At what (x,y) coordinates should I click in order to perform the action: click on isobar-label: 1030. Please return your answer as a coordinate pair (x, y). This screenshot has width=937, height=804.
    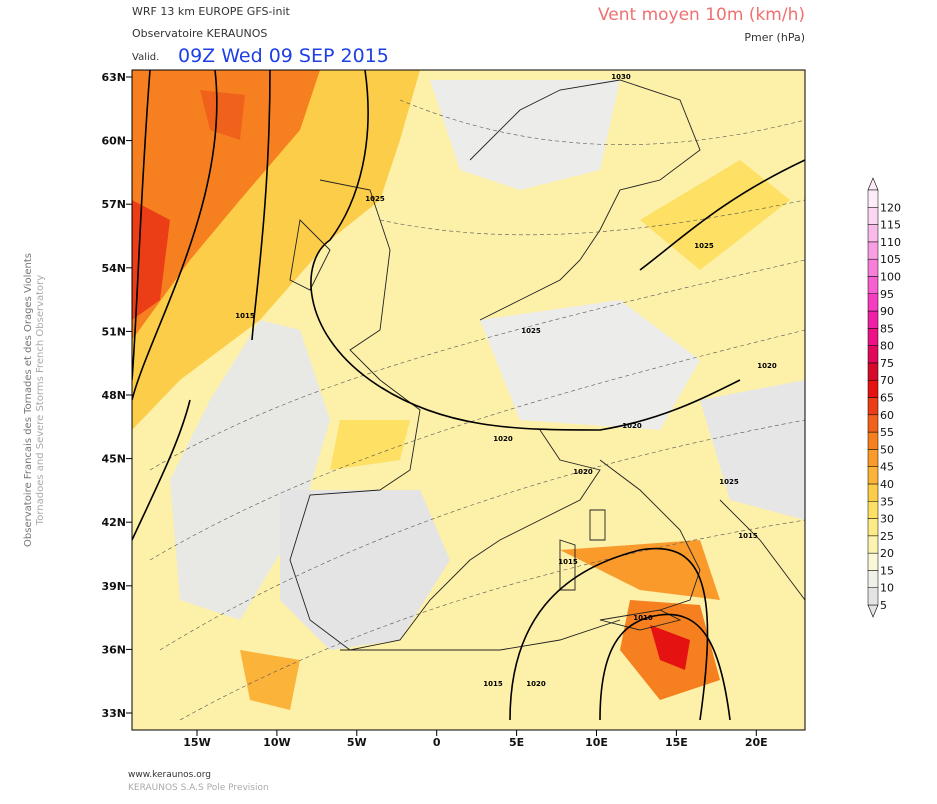
    Looking at the image, I should click on (621, 77).